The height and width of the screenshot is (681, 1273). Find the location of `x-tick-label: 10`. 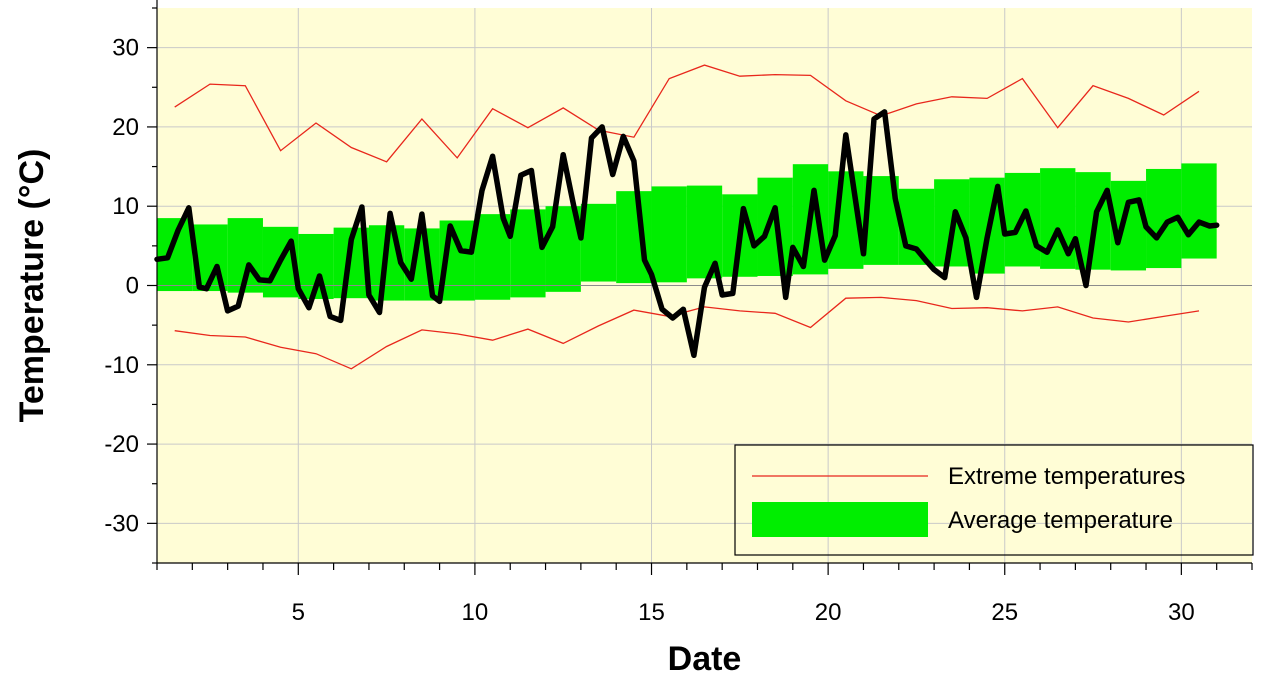

x-tick-label: 10 is located at coordinates (475, 612).